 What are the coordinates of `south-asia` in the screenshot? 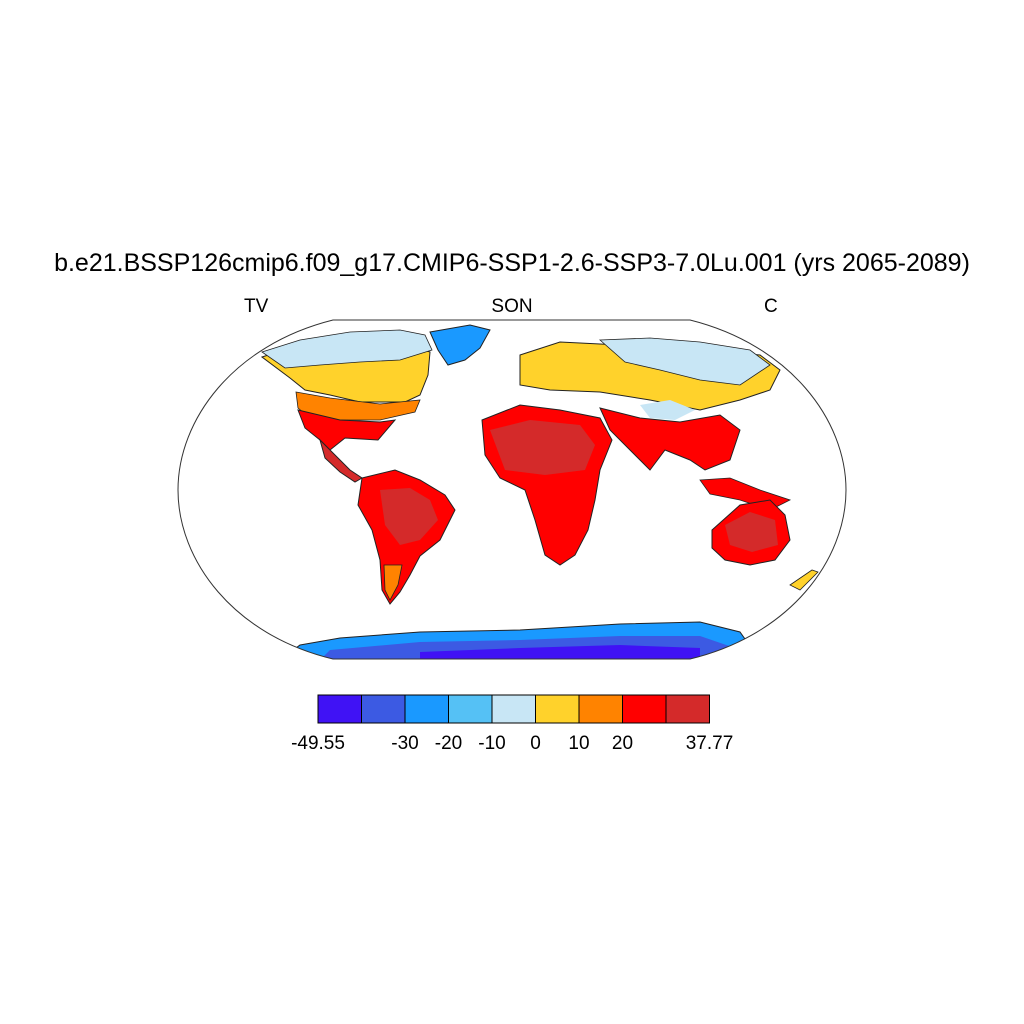 It's located at (670, 439).